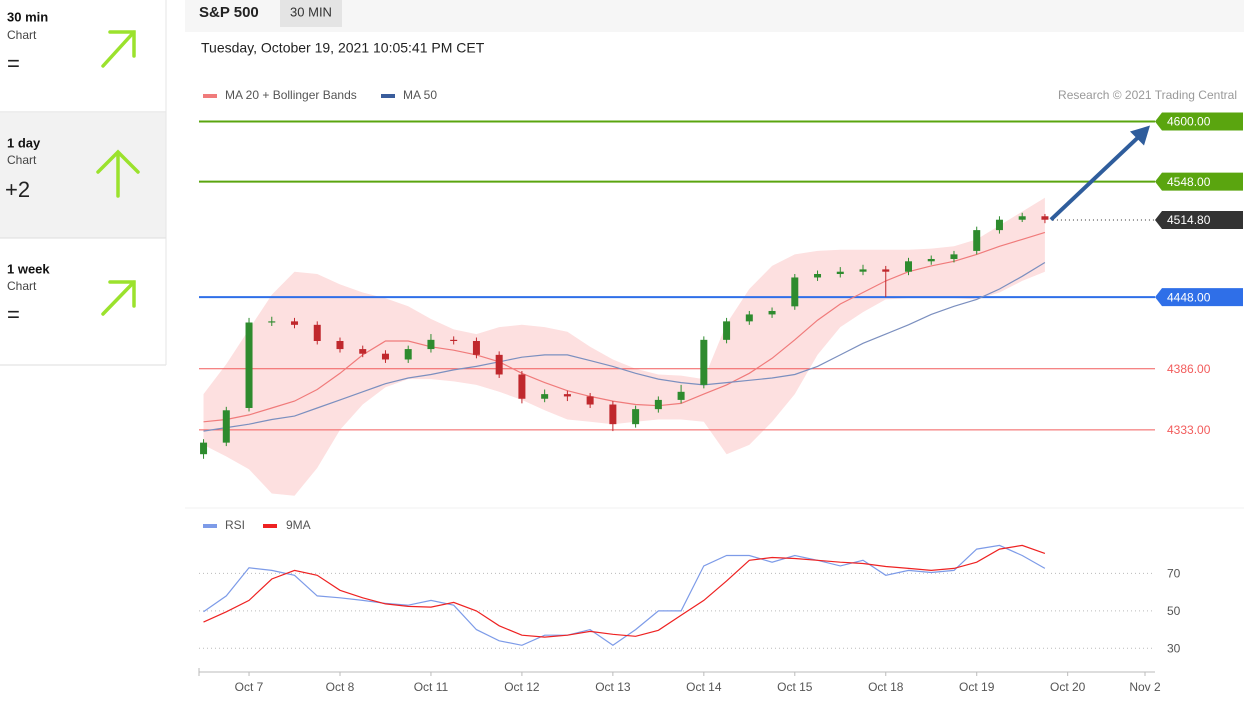 The width and height of the screenshot is (1244, 704). I want to click on item-bg, so click(83, 175).